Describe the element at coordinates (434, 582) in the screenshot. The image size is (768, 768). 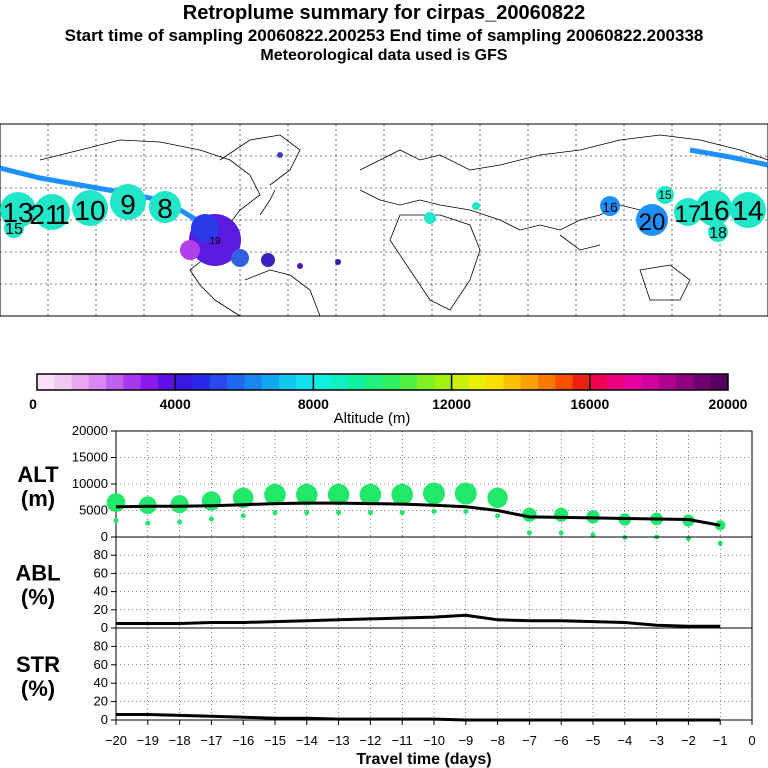
I see `panel-frame` at that location.